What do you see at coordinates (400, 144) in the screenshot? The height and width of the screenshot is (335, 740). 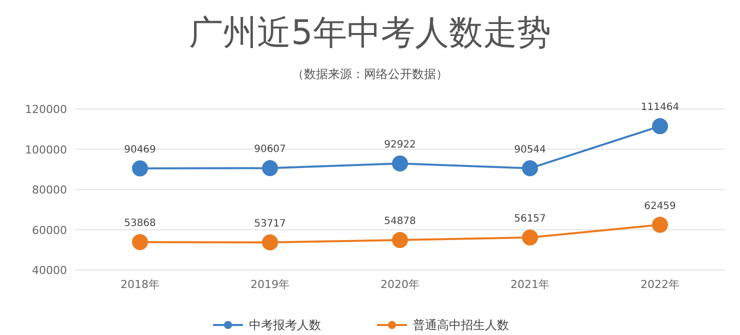 I see `data-label: 92922` at bounding box center [400, 144].